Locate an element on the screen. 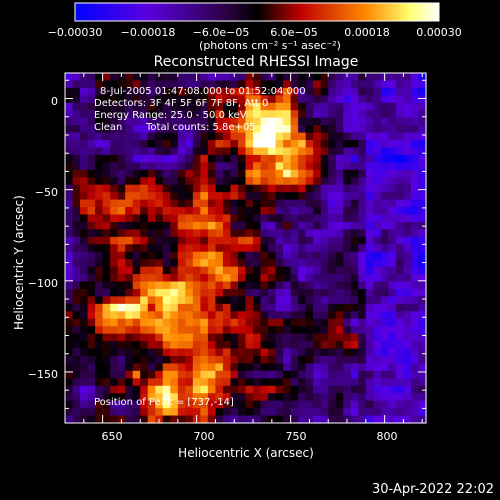 Image resolution: width=500 pixels, height=500 pixels. y-axis-label: Heliocentric Y (arcsec) is located at coordinates (19, 262).